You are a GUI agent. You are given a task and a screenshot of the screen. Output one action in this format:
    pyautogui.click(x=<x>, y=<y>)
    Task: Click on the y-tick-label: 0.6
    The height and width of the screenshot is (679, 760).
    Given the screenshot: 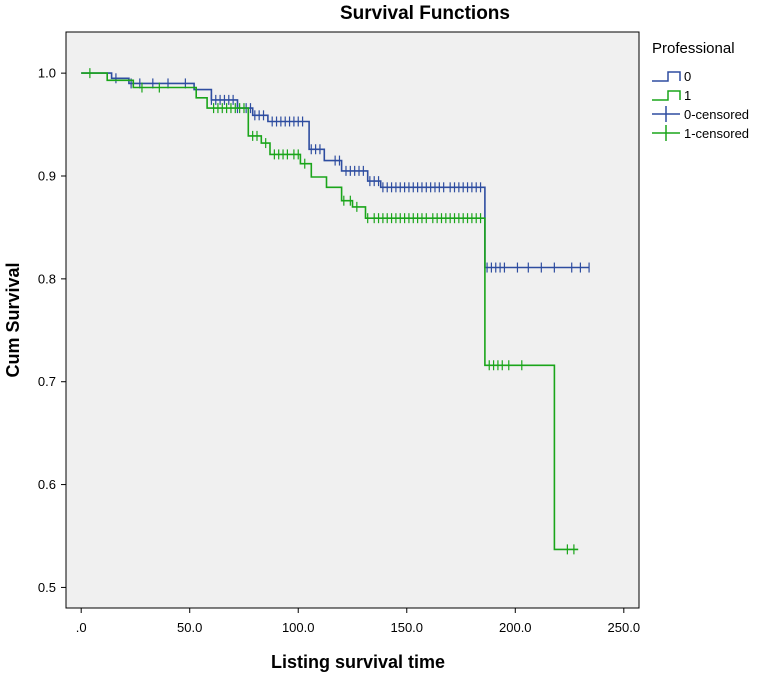 What is the action you would take?
    pyautogui.click(x=47, y=484)
    